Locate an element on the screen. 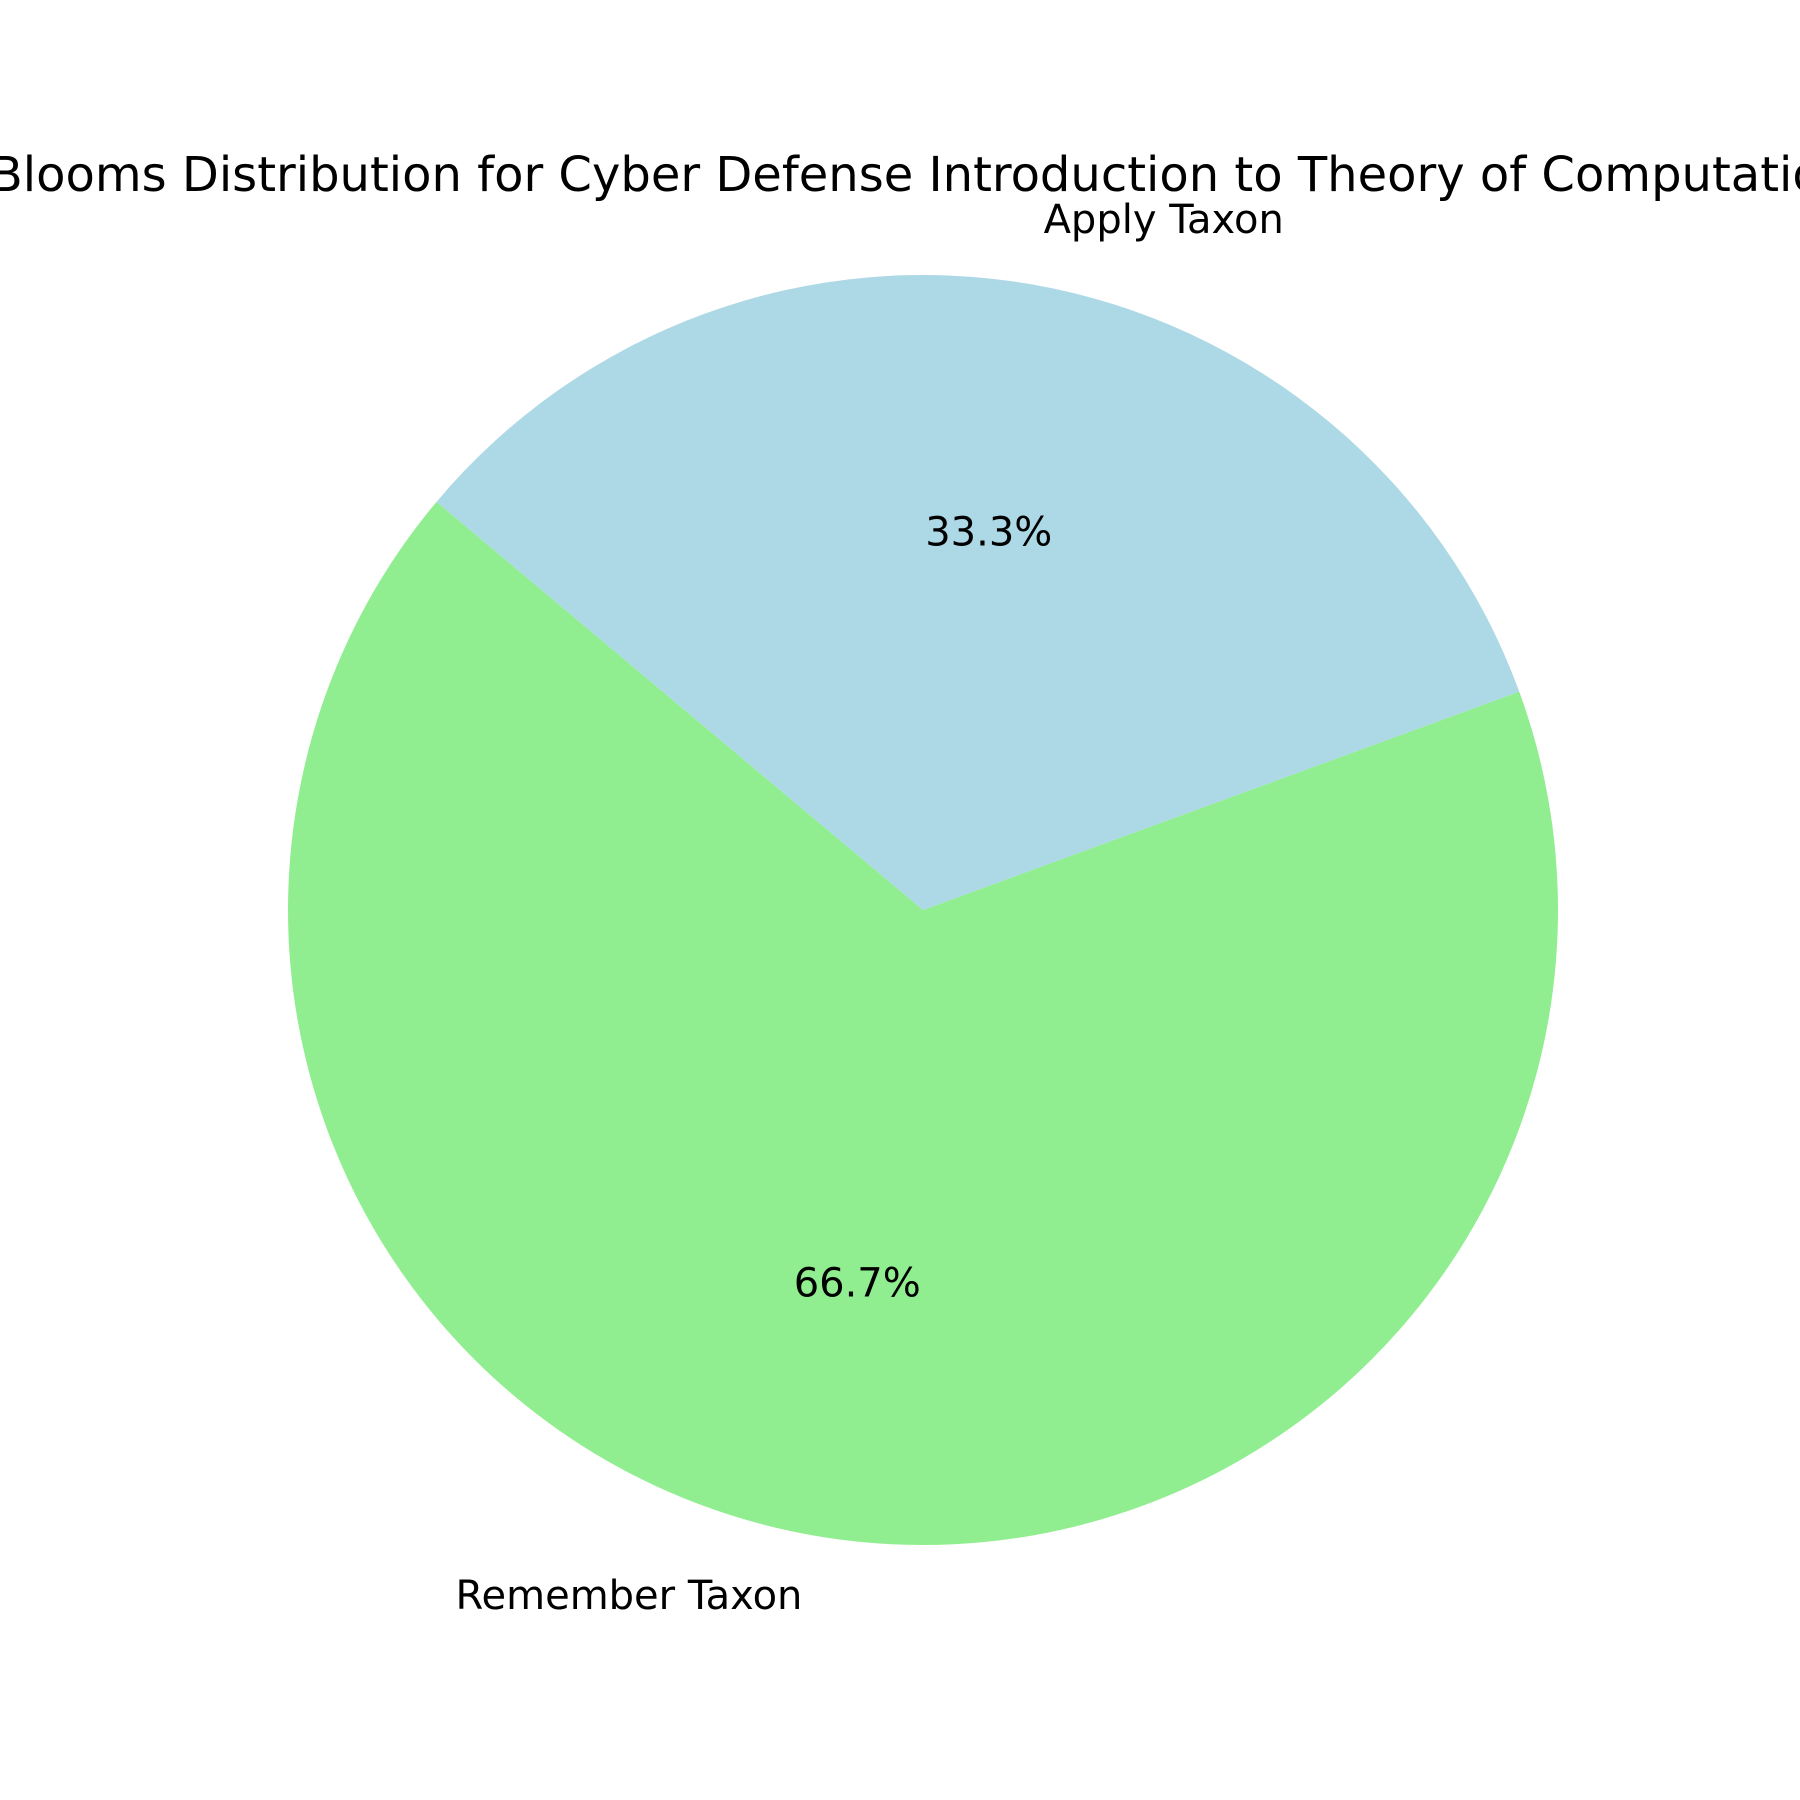 The height and width of the screenshot is (1800, 1800). slice-label: Apply Taxon is located at coordinates (1164, 220).